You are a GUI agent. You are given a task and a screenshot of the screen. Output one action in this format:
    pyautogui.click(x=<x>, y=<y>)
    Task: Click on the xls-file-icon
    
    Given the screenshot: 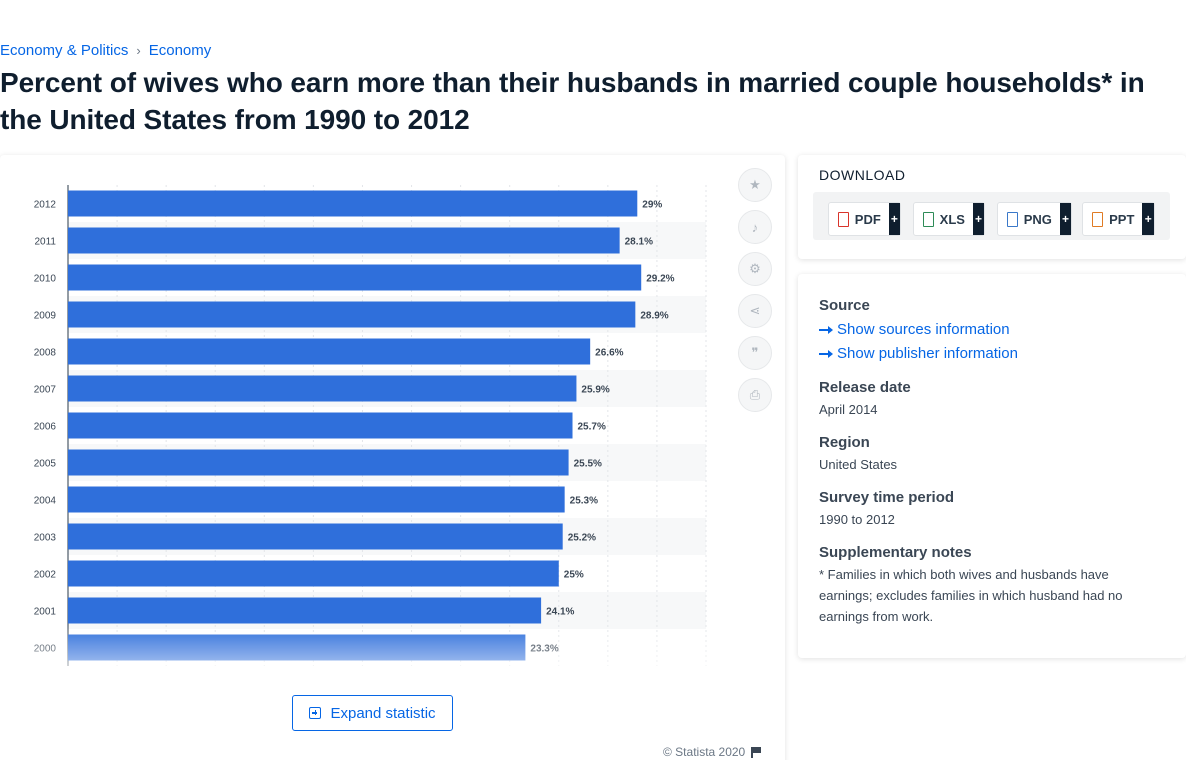 What is the action you would take?
    pyautogui.click(x=928, y=219)
    